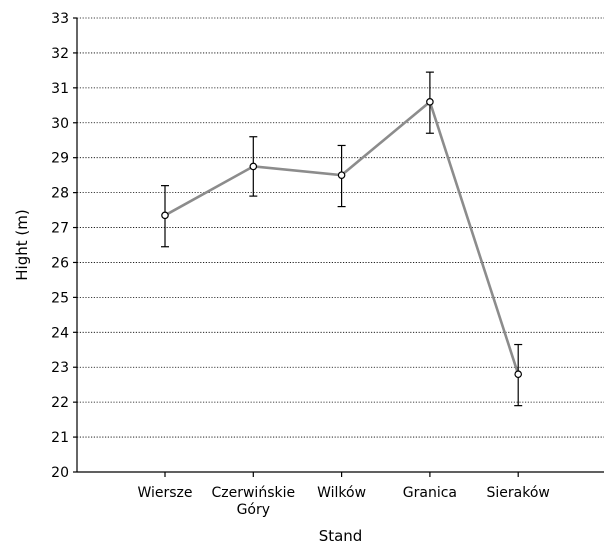  Describe the element at coordinates (253, 493) in the screenshot. I see `x-tick-label-line: Czerwińskie` at that location.